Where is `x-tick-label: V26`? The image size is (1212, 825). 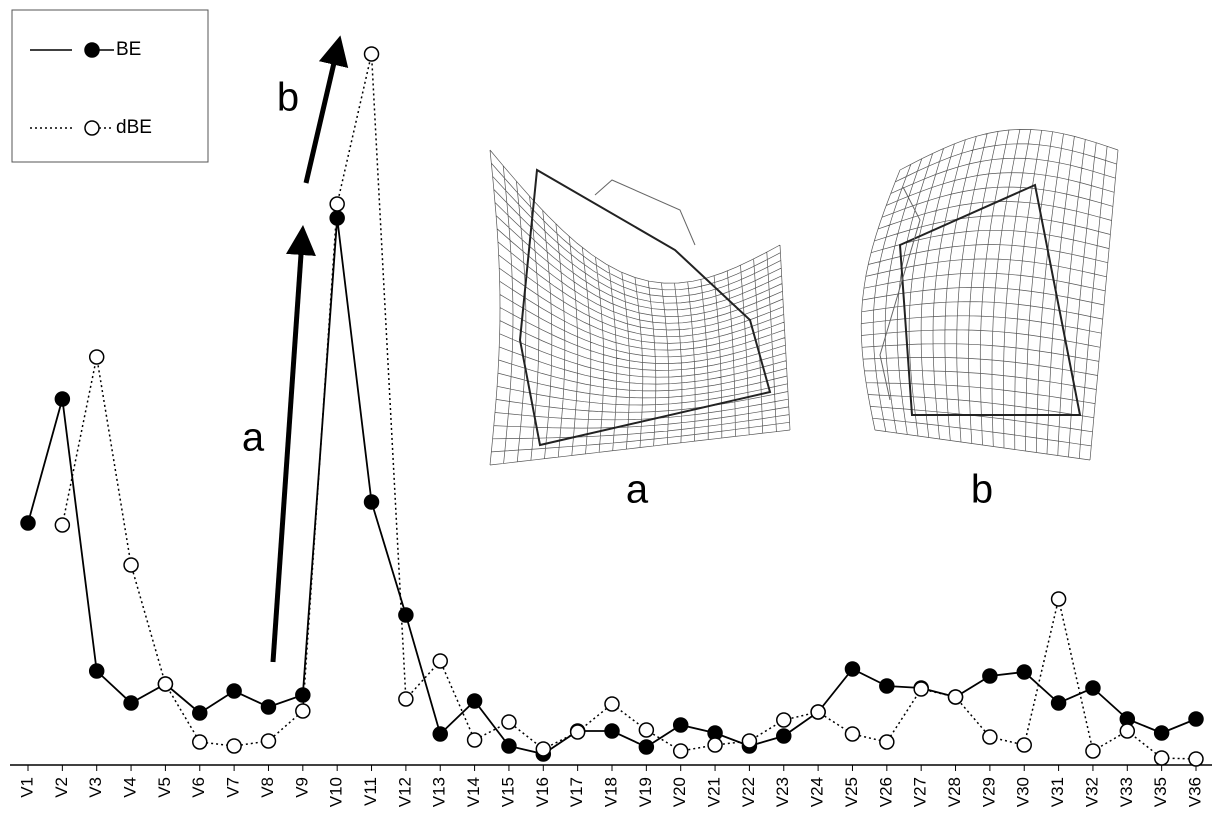 x-tick-label: V26 is located at coordinates (885, 792).